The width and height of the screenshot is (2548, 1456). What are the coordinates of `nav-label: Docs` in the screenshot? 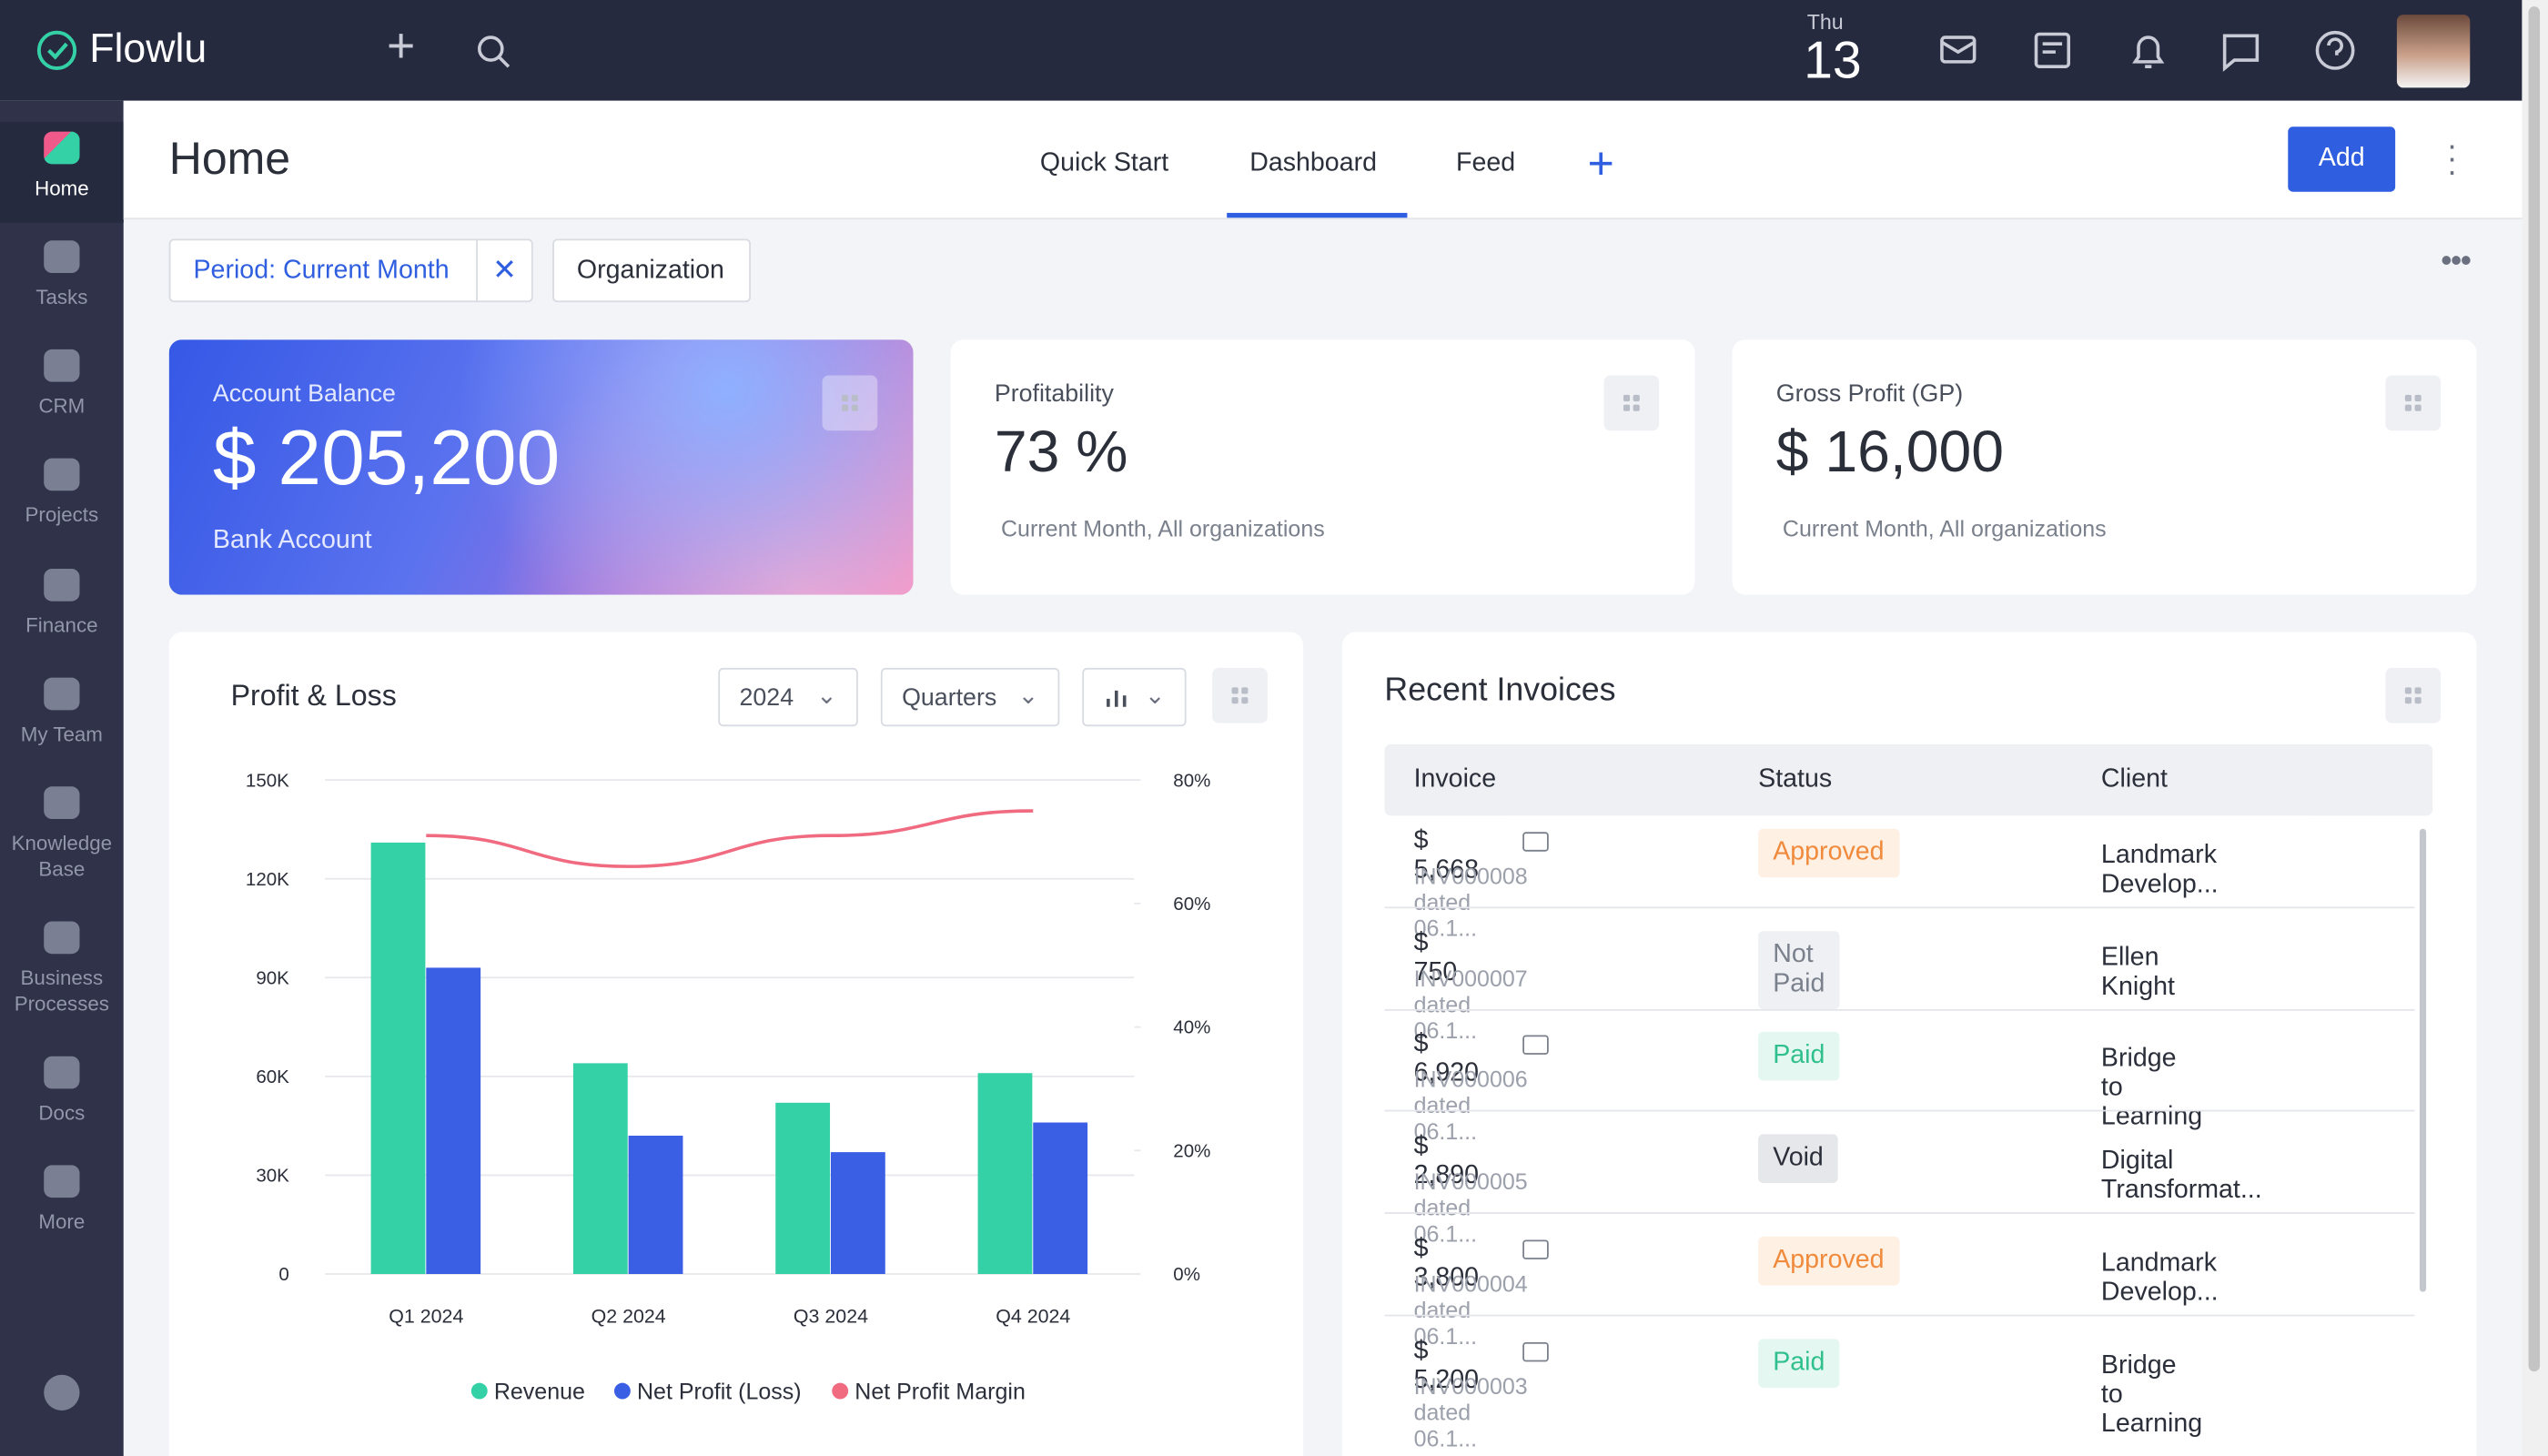 It's located at (62, 1113).